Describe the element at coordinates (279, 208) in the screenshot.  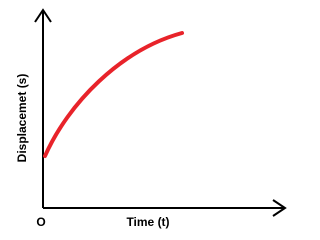
I see `x-axis-arrow` at that location.